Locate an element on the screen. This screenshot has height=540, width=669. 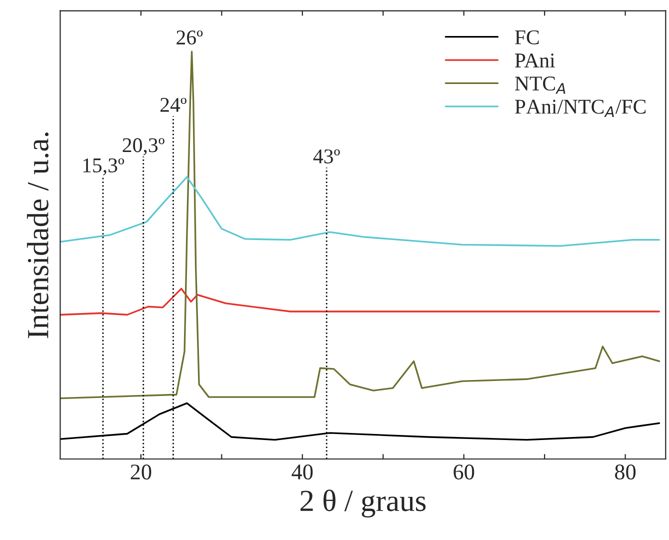
x-axis-title: 2 θ / graus is located at coordinates (363, 504).